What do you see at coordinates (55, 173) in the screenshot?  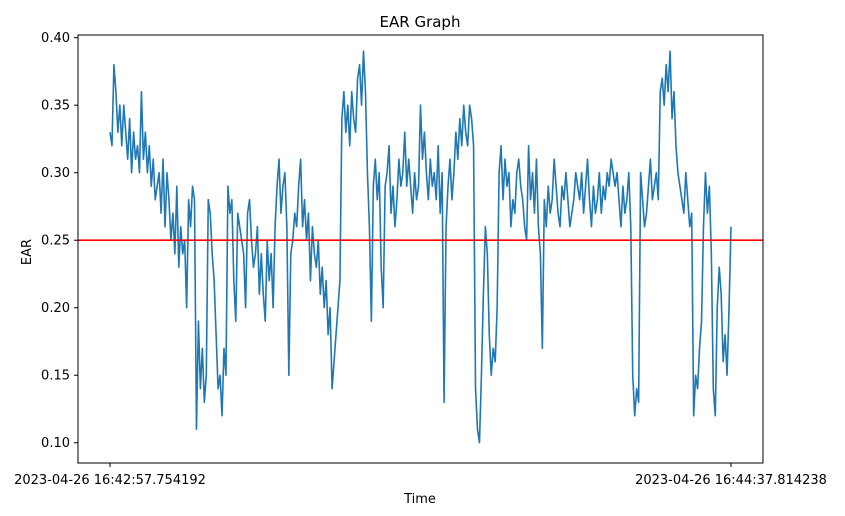 I see `y-tick-label: 0.30` at bounding box center [55, 173].